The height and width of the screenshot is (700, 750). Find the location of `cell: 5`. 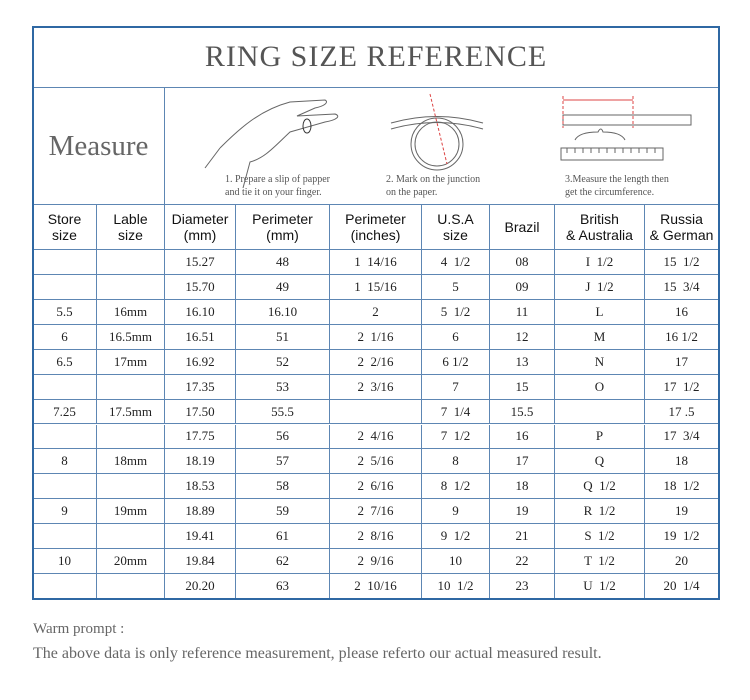

cell: 5 is located at coordinates (456, 287).